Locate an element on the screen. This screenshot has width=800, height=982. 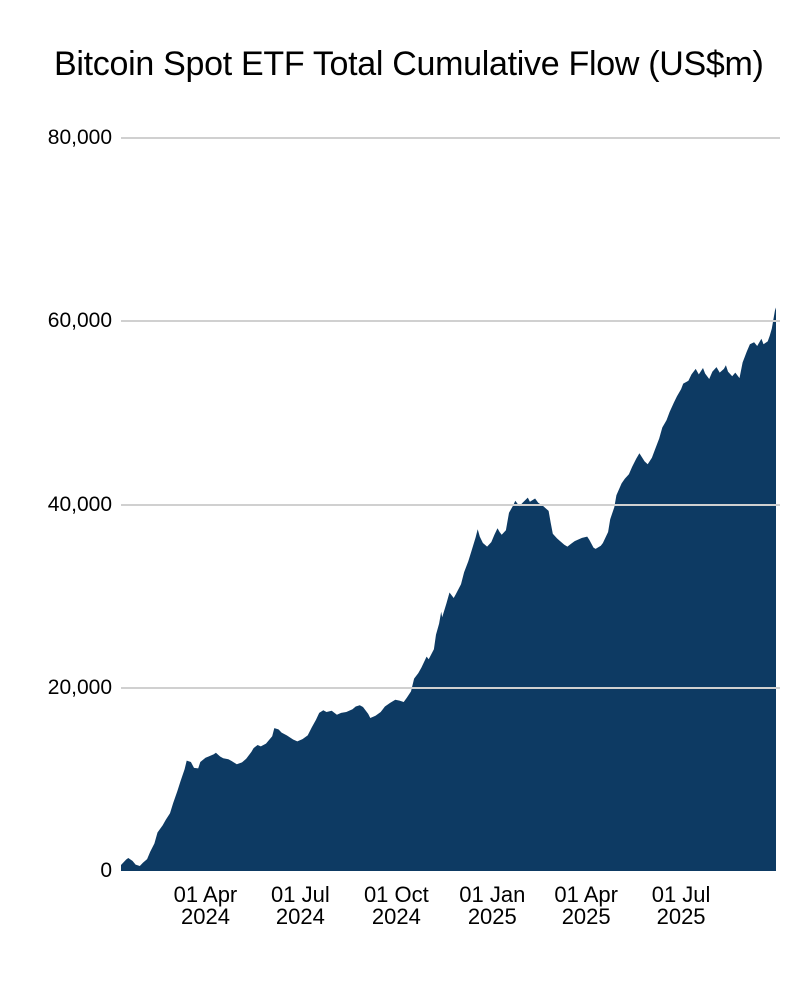
y-tick-label-20000: 20,000 is located at coordinates (79, 687).